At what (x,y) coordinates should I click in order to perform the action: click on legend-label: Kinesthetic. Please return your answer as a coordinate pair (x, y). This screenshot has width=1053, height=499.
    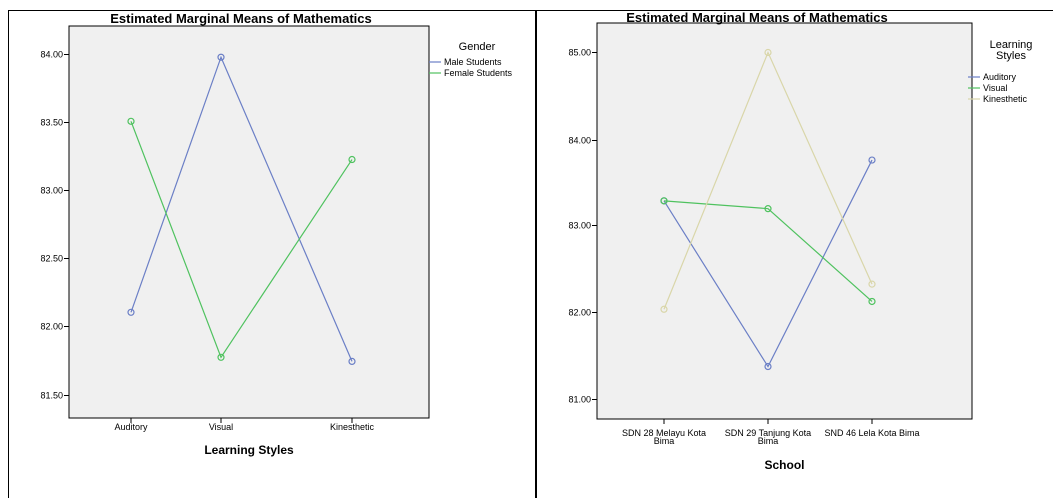
    Looking at the image, I should click on (1005, 99).